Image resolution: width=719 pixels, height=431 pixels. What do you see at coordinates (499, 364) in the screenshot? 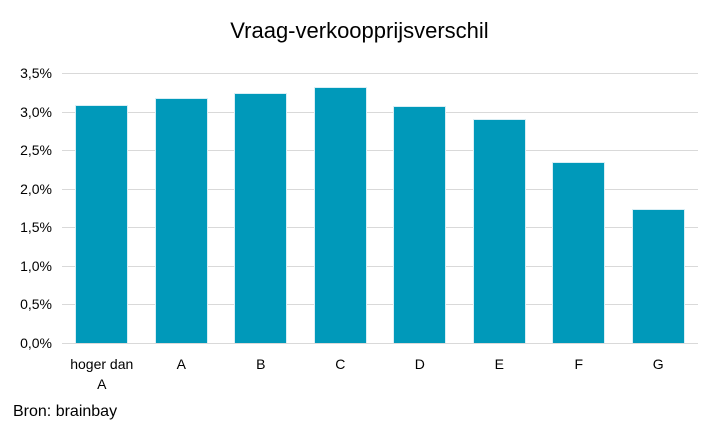
I see `x-tick-label: E` at bounding box center [499, 364].